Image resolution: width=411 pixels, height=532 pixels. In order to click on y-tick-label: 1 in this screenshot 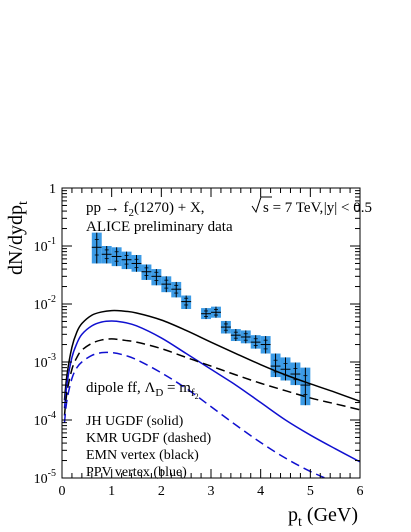, I will do `click(52, 189)`.